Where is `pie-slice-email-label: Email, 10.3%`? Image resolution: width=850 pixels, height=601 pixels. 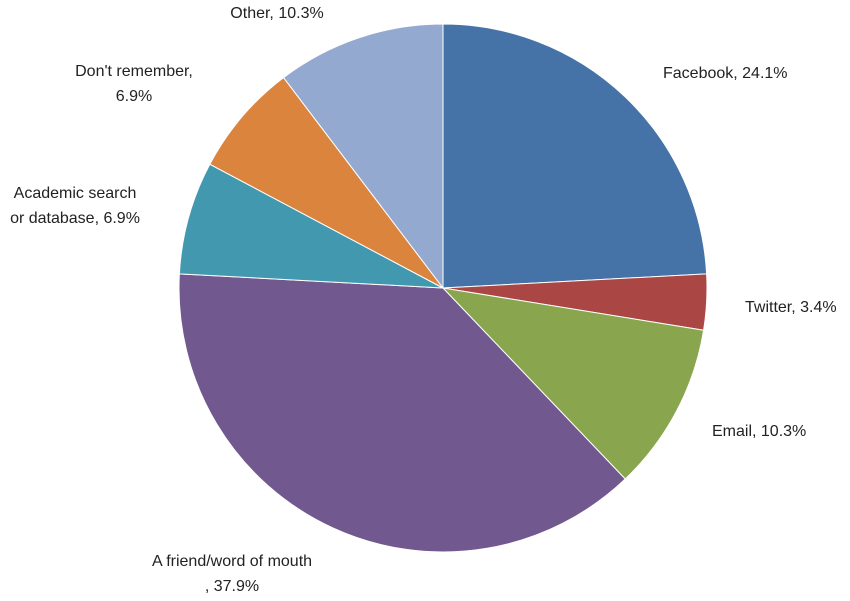
pie-slice-email-label: Email, 10.3% is located at coordinates (759, 431).